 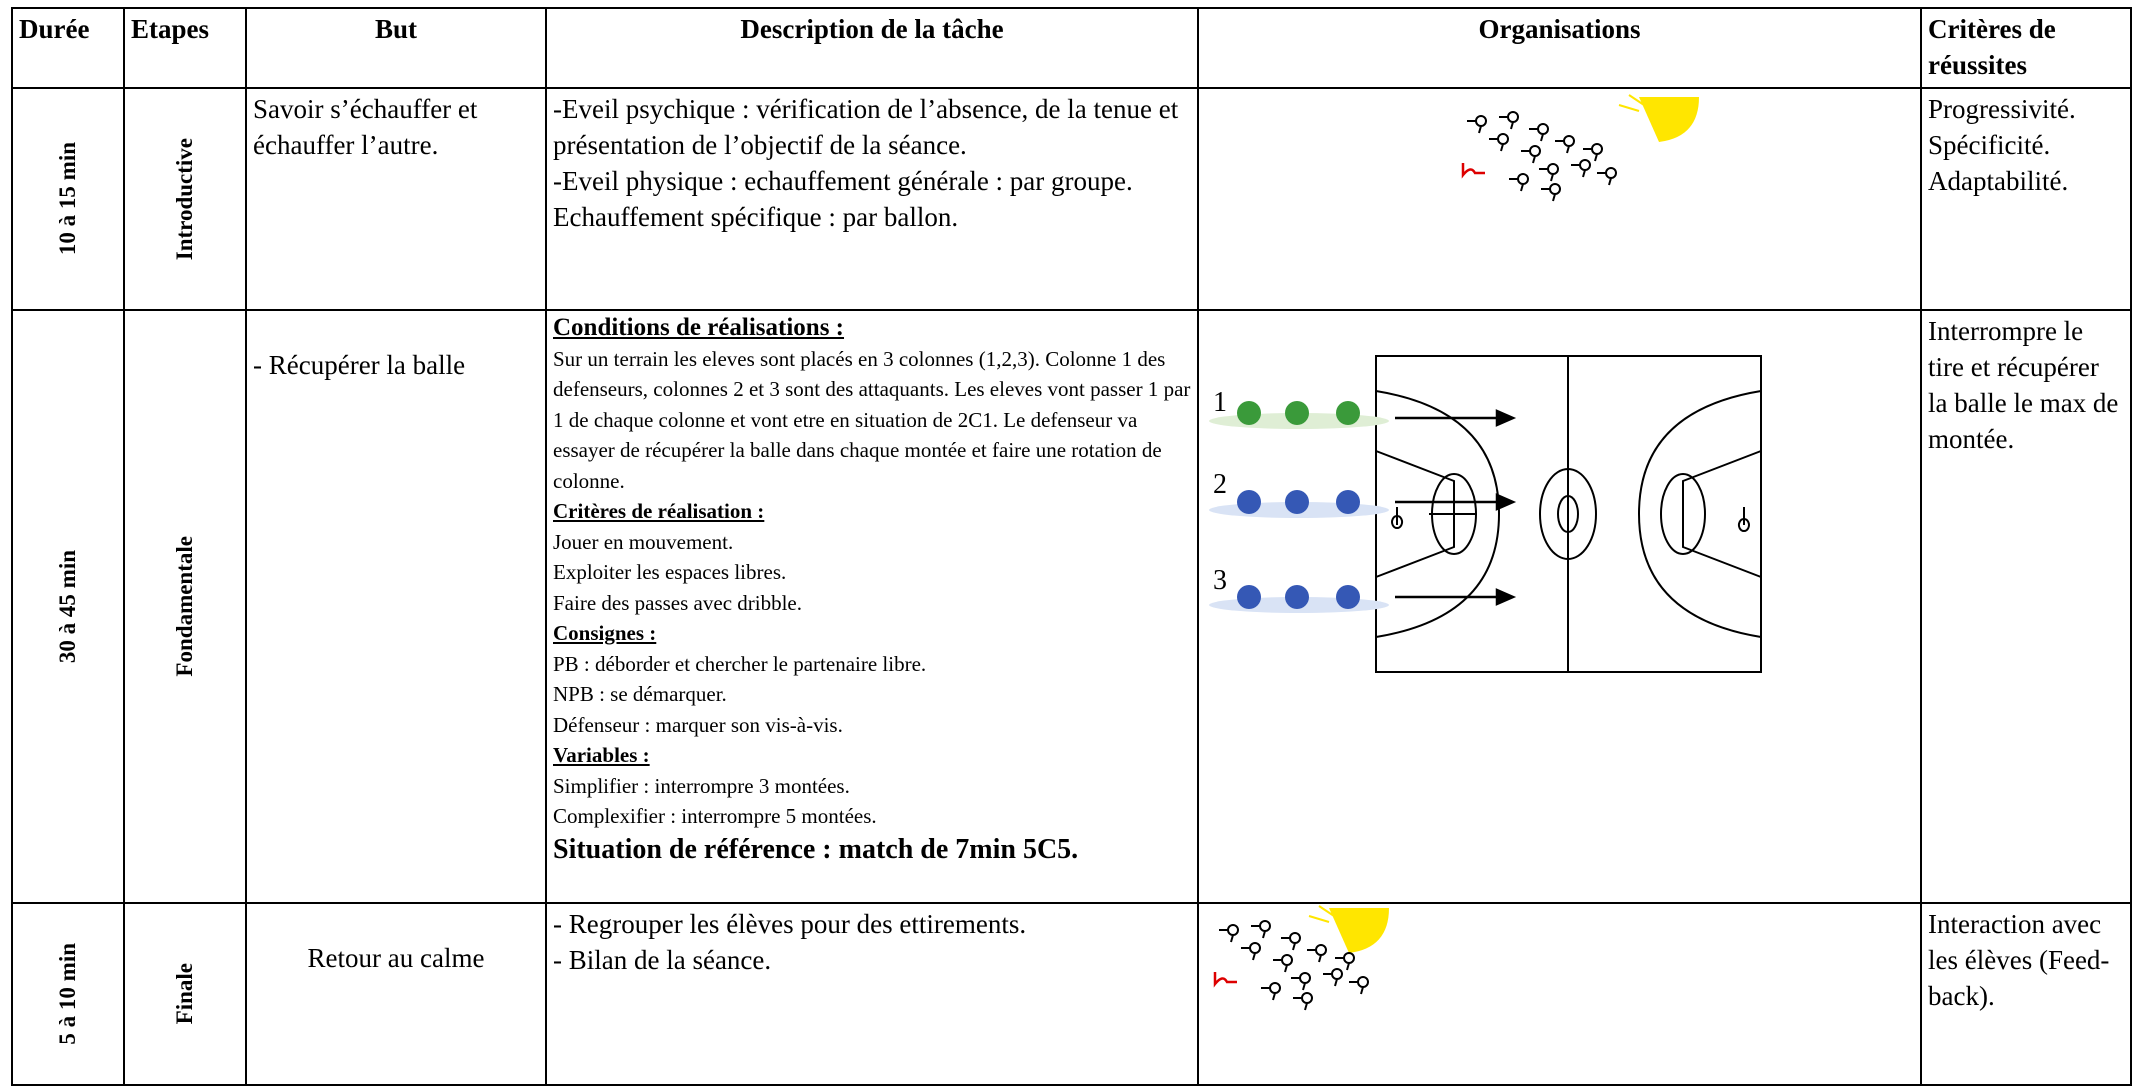 I want to click on criterion: Interaction avec les élèves (Feed-back)., so click(x=2026, y=994).